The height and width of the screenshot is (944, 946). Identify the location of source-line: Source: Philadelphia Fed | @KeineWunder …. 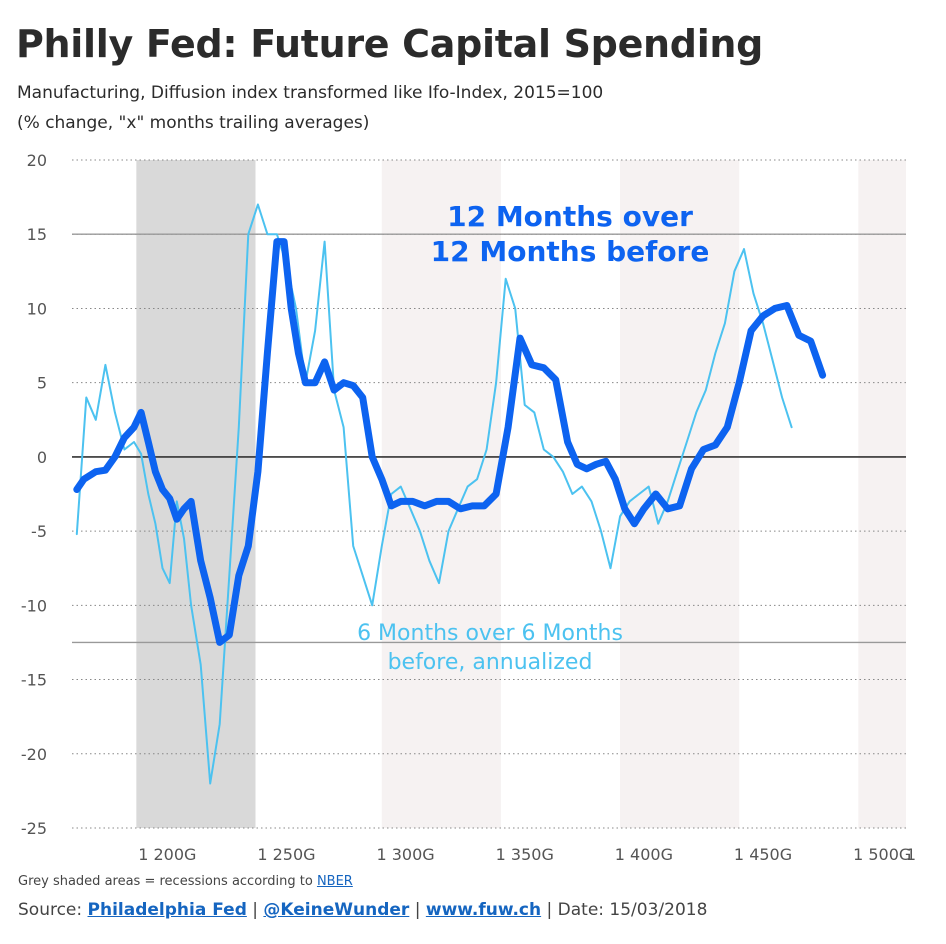
(362, 910).